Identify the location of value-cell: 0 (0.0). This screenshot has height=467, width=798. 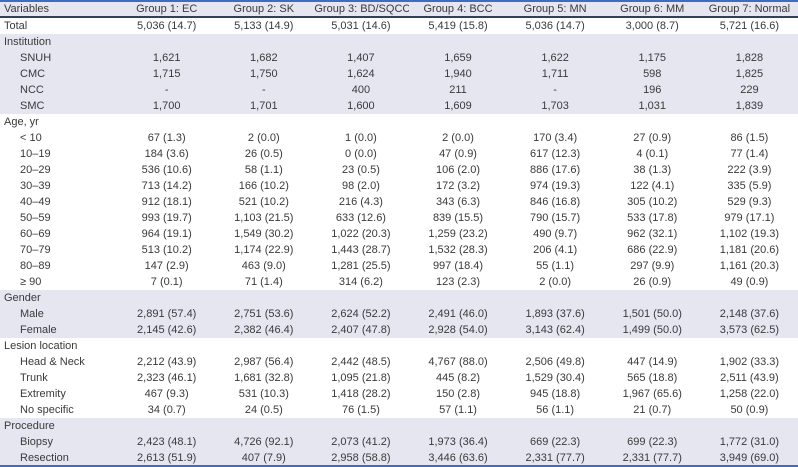
(361, 154).